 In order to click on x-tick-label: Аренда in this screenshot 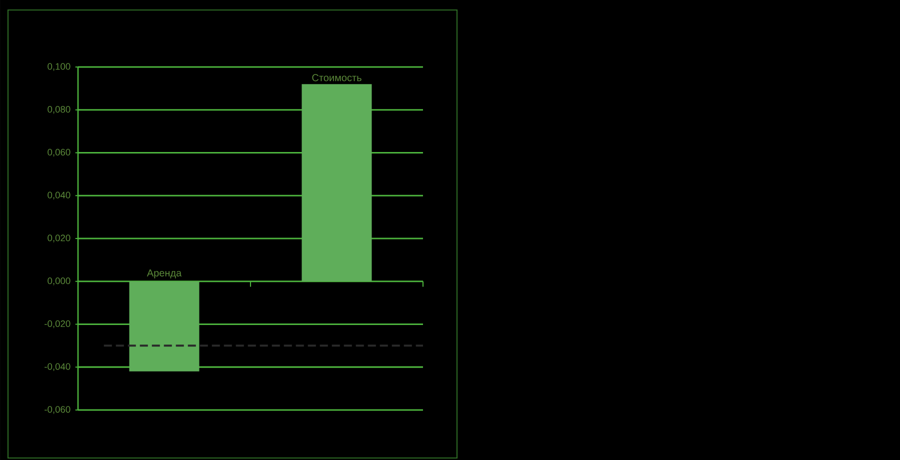, I will do `click(164, 273)`.